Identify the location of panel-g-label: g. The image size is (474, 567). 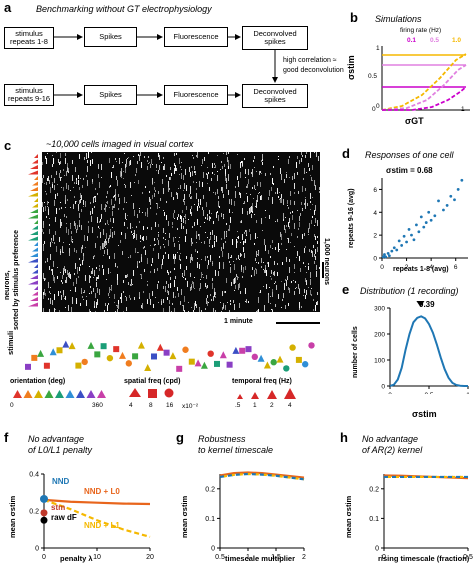
(180, 437).